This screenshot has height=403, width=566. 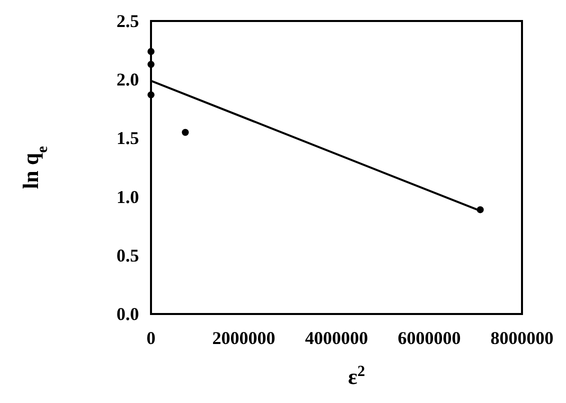 I want to click on x-tick-label: 8000000, so click(x=522, y=338).